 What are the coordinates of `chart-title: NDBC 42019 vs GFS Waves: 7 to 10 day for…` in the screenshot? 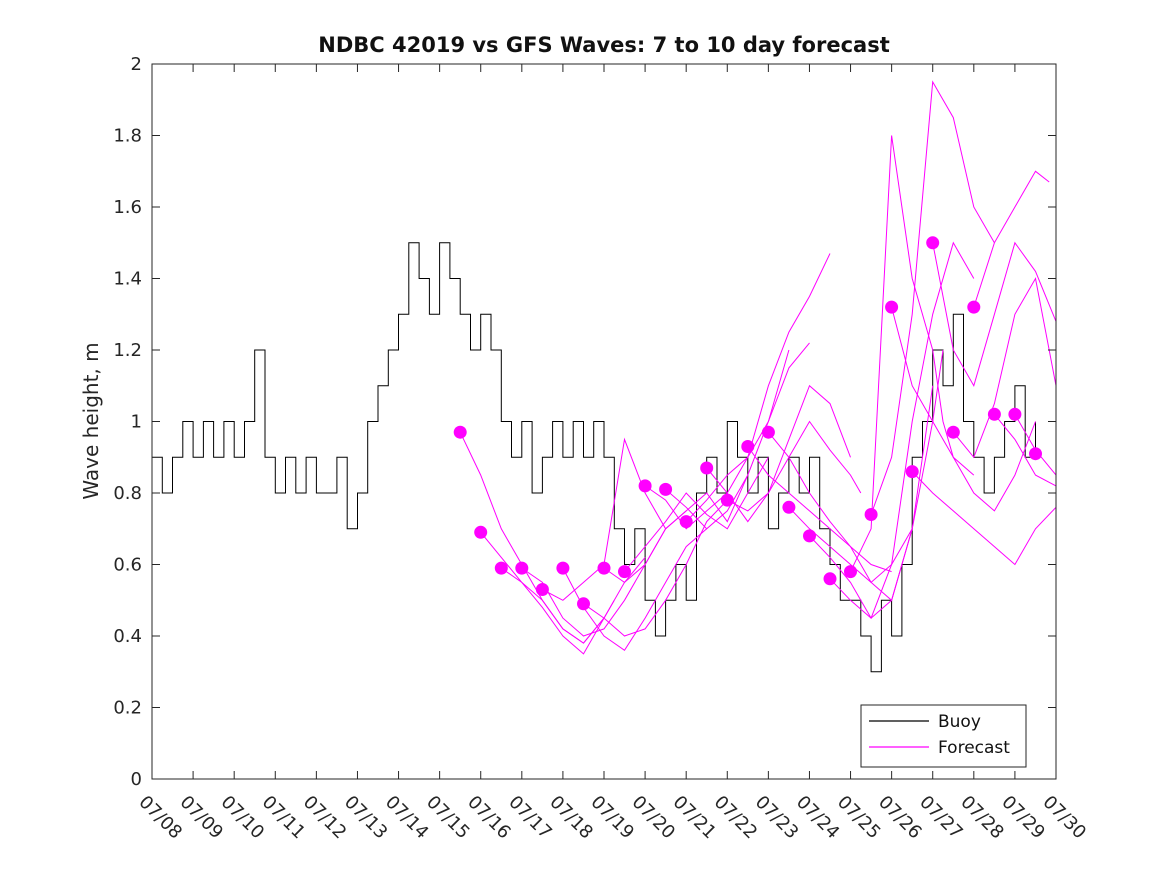 It's located at (603, 45).